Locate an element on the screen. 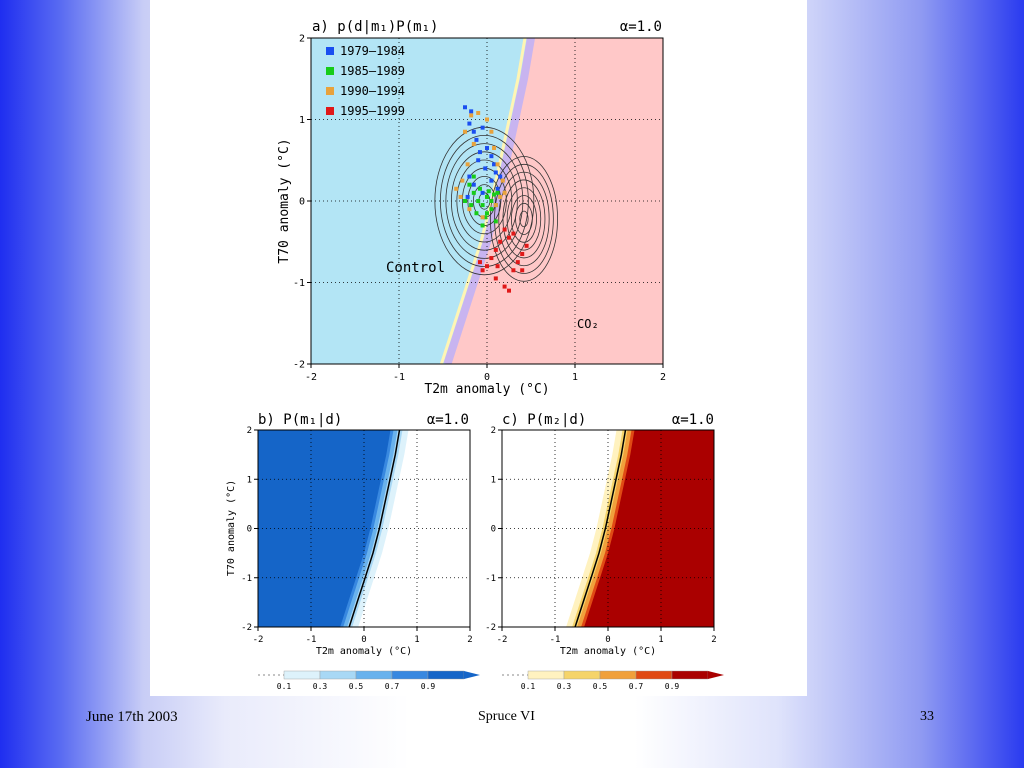 This screenshot has width=1024, height=768. colorbar-tick-label: 0.3 is located at coordinates (320, 686).